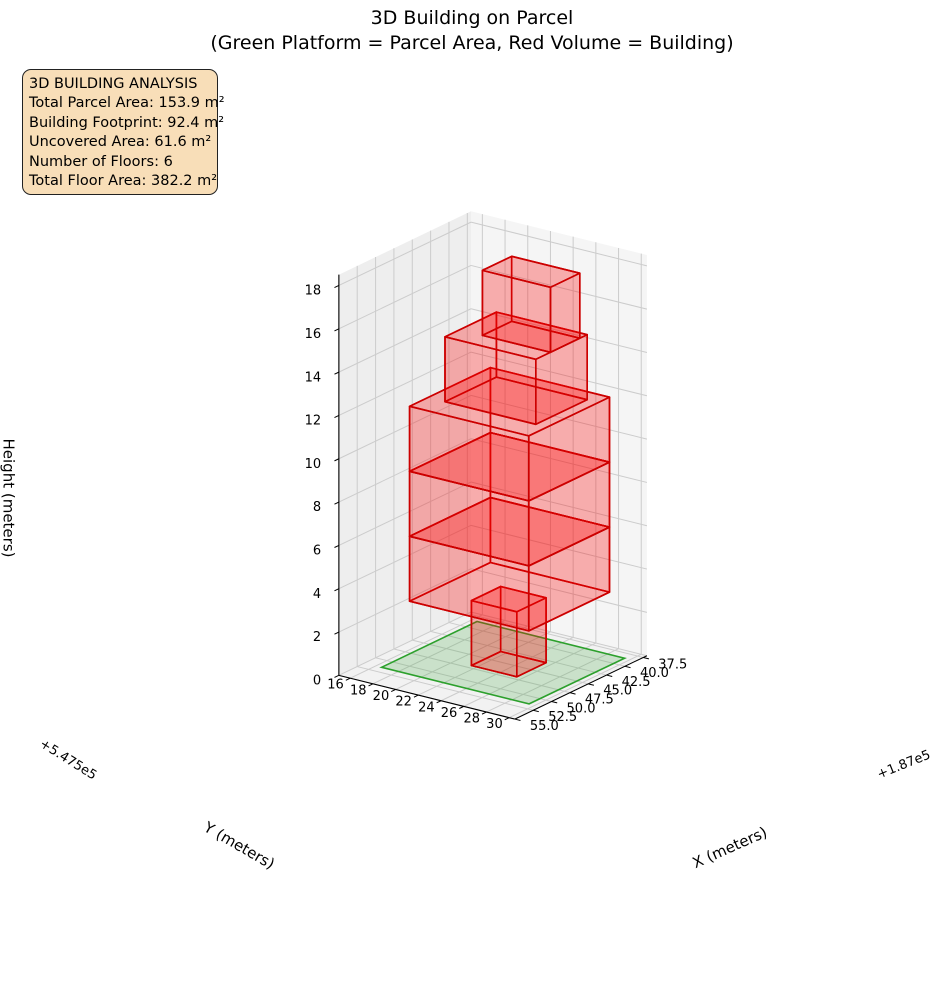  What do you see at coordinates (120, 142) in the screenshot?
I see `info-line-uncovered: Uncovered Area: 61.6 m²` at bounding box center [120, 142].